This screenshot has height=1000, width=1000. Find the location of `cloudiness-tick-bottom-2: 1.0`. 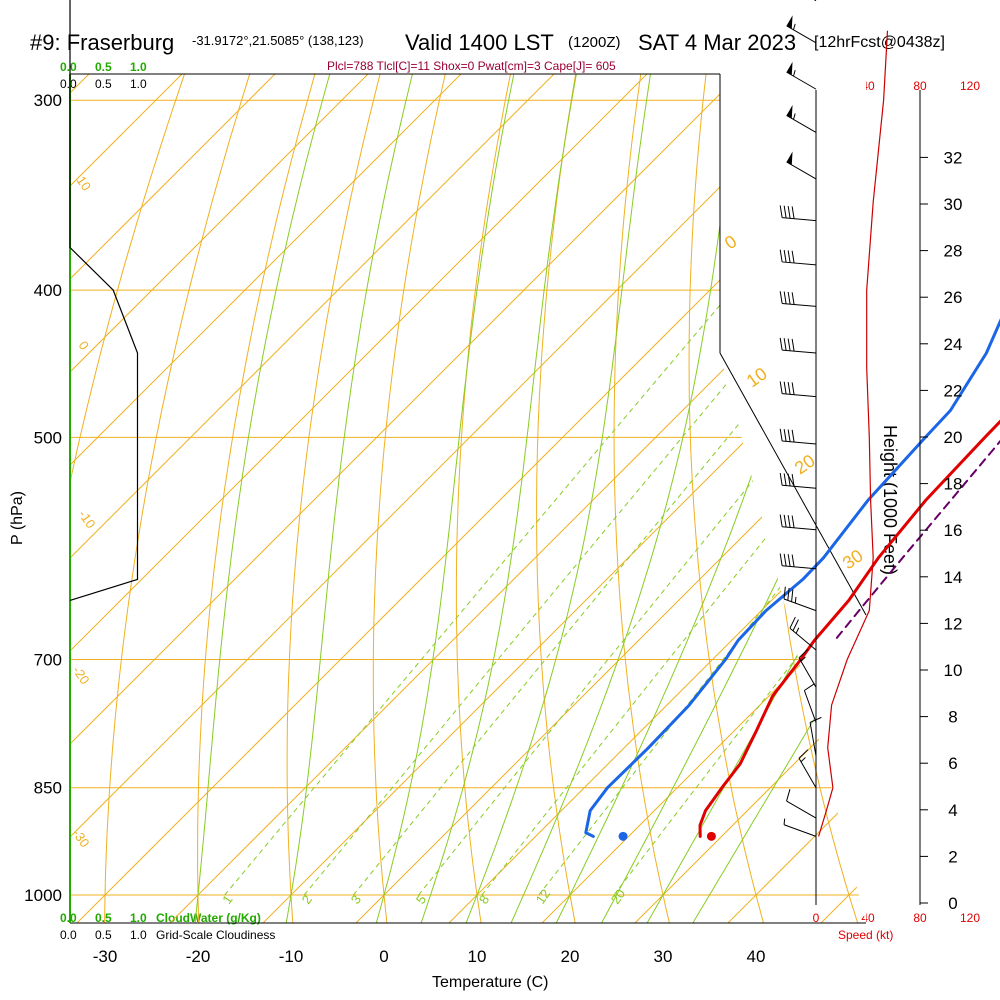

cloudiness-tick-bottom-2: 1.0 is located at coordinates (138, 935).